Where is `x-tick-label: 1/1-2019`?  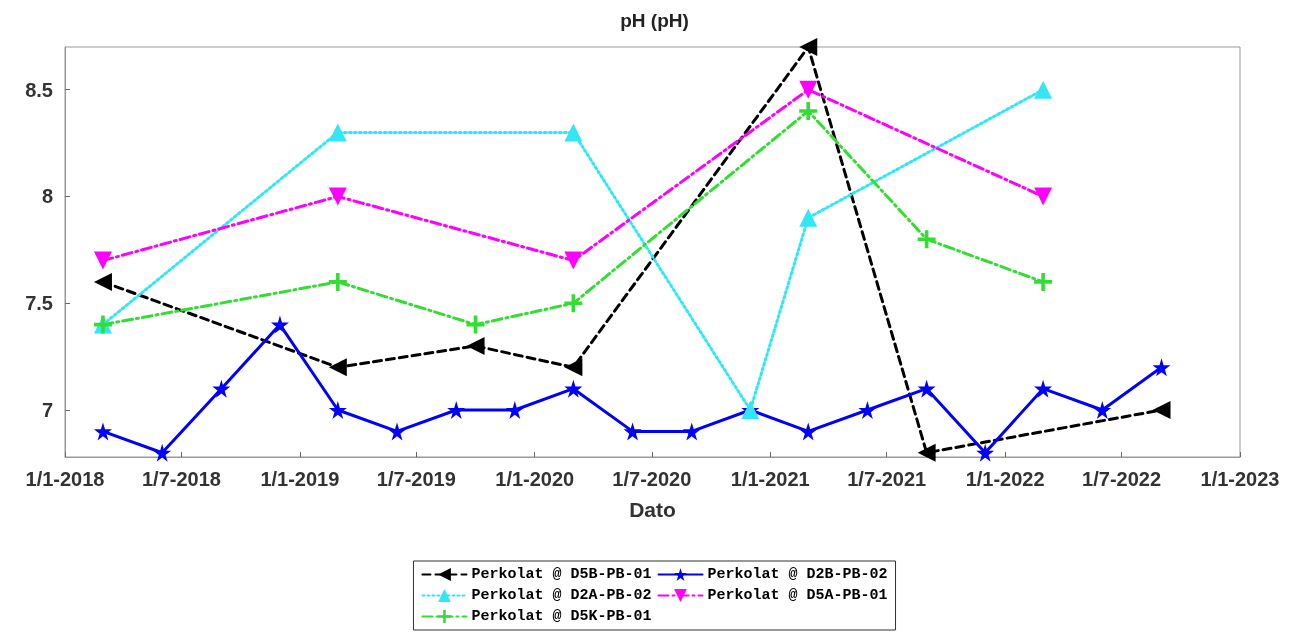 x-tick-label: 1/1-2019 is located at coordinates (300, 479).